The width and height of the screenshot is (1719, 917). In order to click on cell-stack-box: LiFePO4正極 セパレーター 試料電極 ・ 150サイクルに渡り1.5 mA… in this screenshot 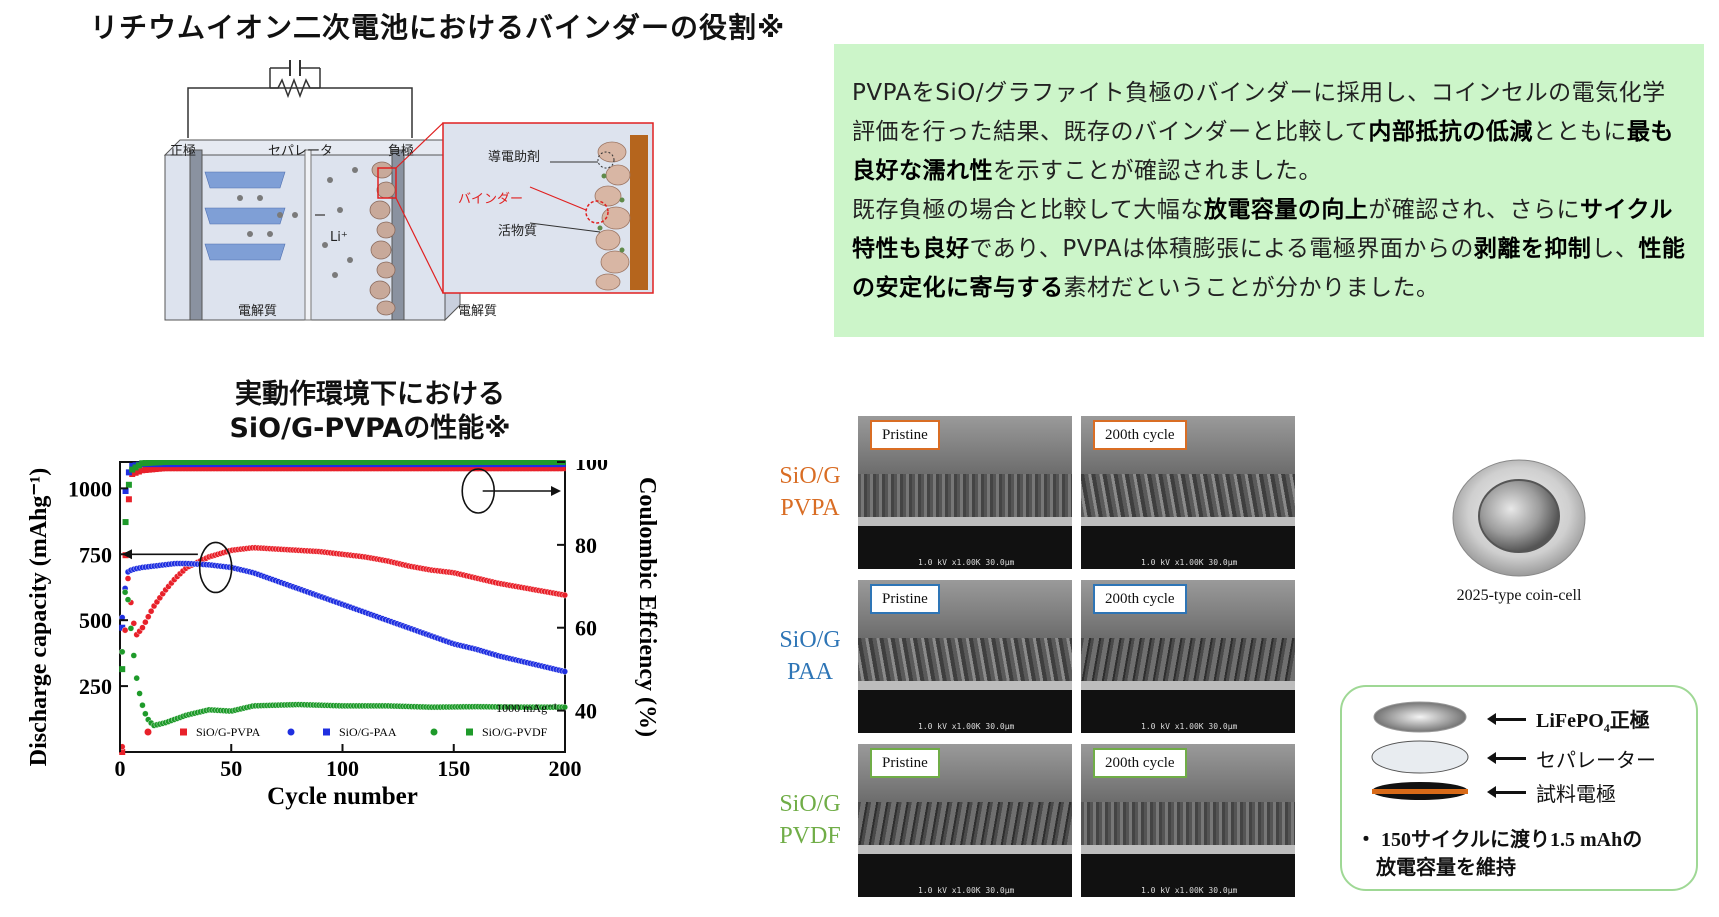, I will do `click(1519, 788)`.